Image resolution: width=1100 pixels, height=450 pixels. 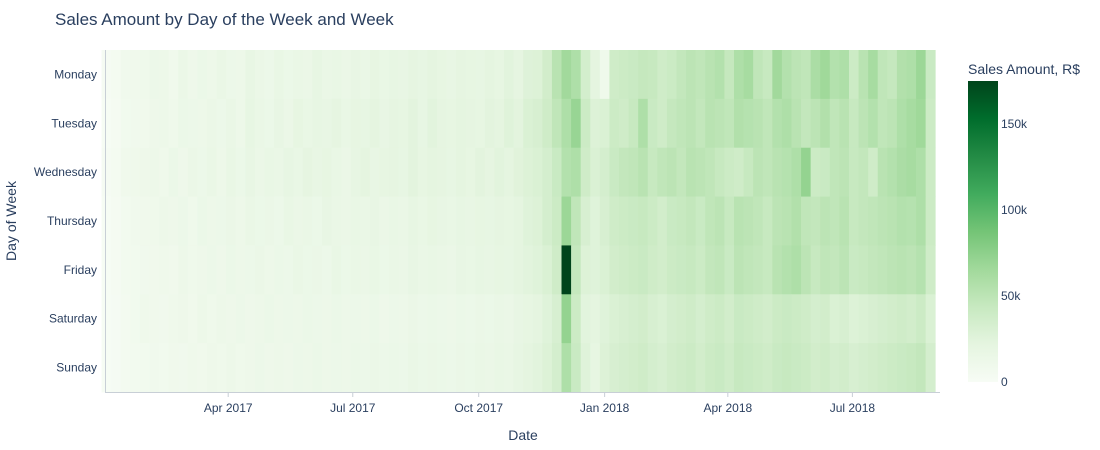 I want to click on y-tick-label: Sunday, so click(x=76, y=368).